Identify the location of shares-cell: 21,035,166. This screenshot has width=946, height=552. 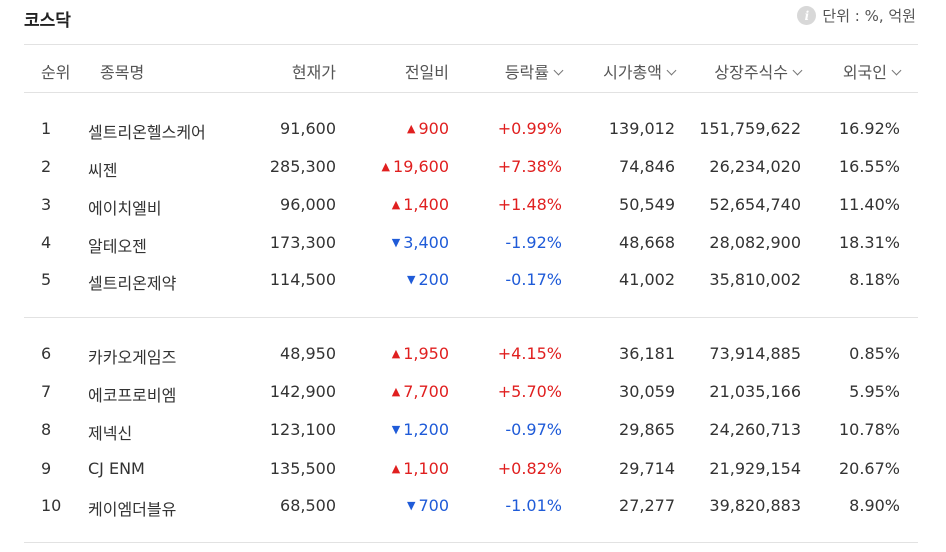
(755, 391).